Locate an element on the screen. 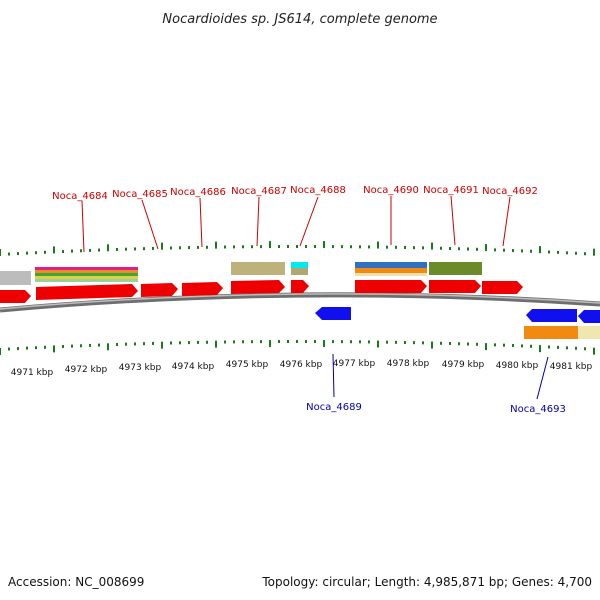 This screenshot has width=600, height=600. gene-label-forward: Noca_4685 is located at coordinates (140, 194).